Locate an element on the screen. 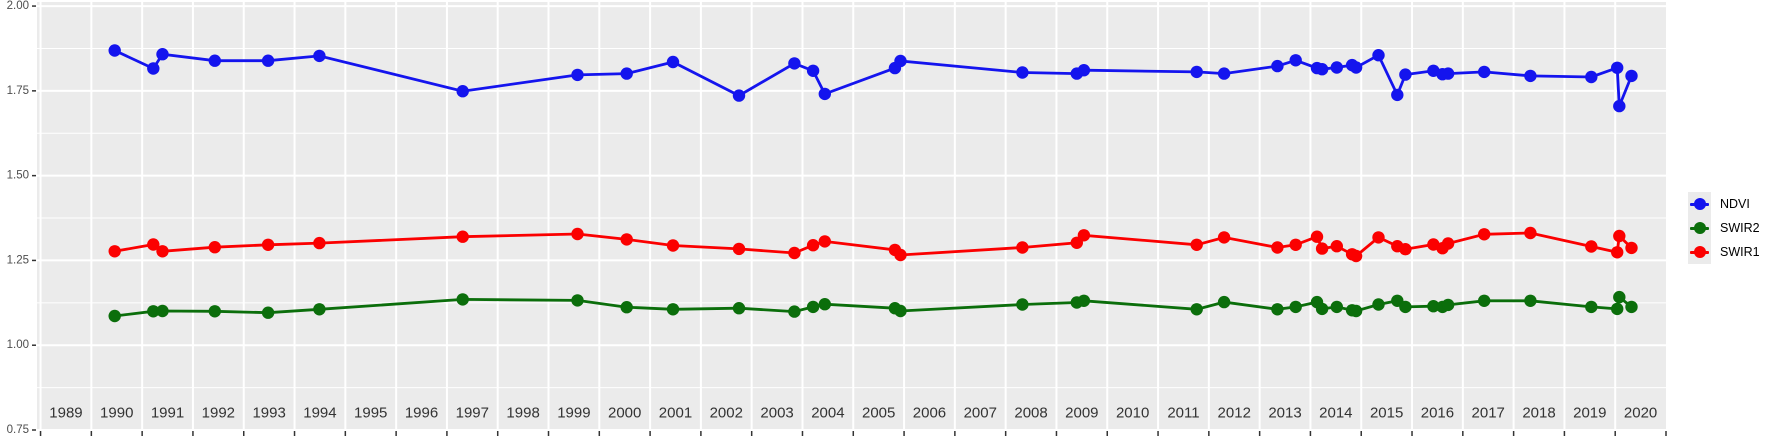  x-tick-label: 2016 is located at coordinates (1437, 413).